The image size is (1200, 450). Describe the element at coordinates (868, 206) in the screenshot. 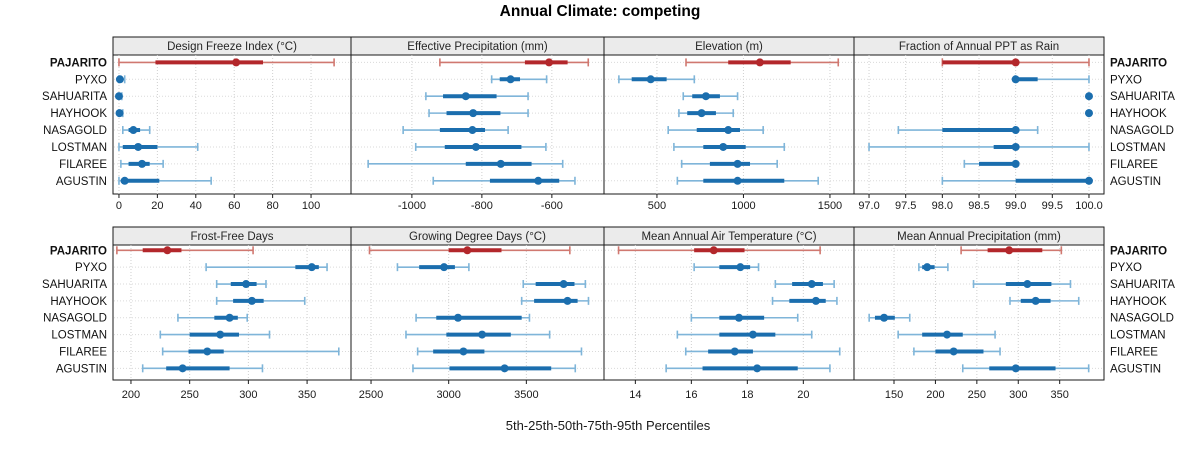

I see `tick-label: 97.0` at that location.